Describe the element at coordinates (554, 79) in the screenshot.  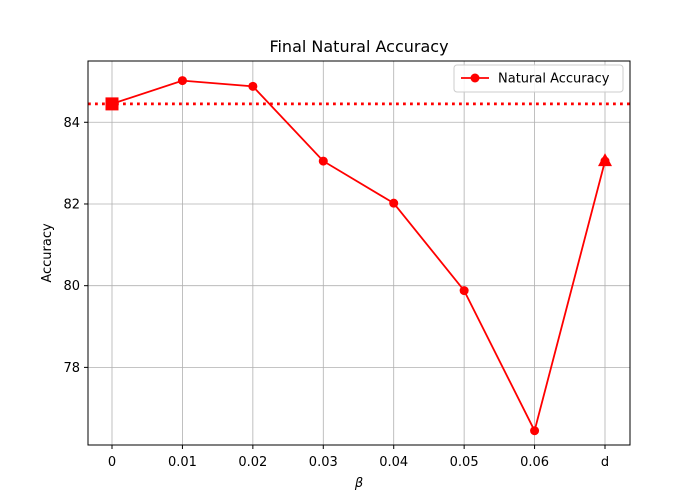
I see `legend-label: Natural Accuracy` at that location.